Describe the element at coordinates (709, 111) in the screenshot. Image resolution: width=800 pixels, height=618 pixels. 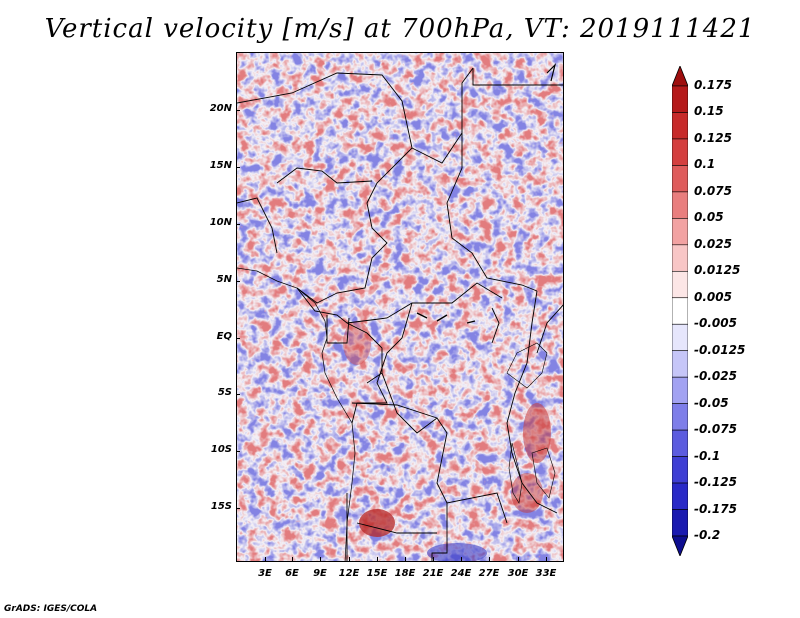
I see `colorbar-label: 0.15` at that location.